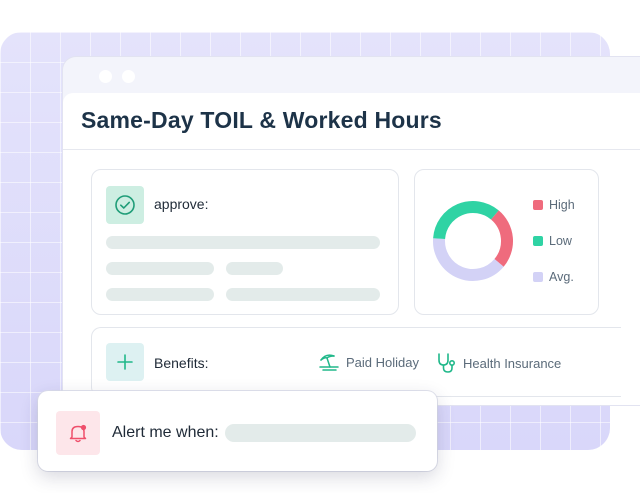  Describe the element at coordinates (560, 240) in the screenshot. I see `legend-label: Low` at that location.